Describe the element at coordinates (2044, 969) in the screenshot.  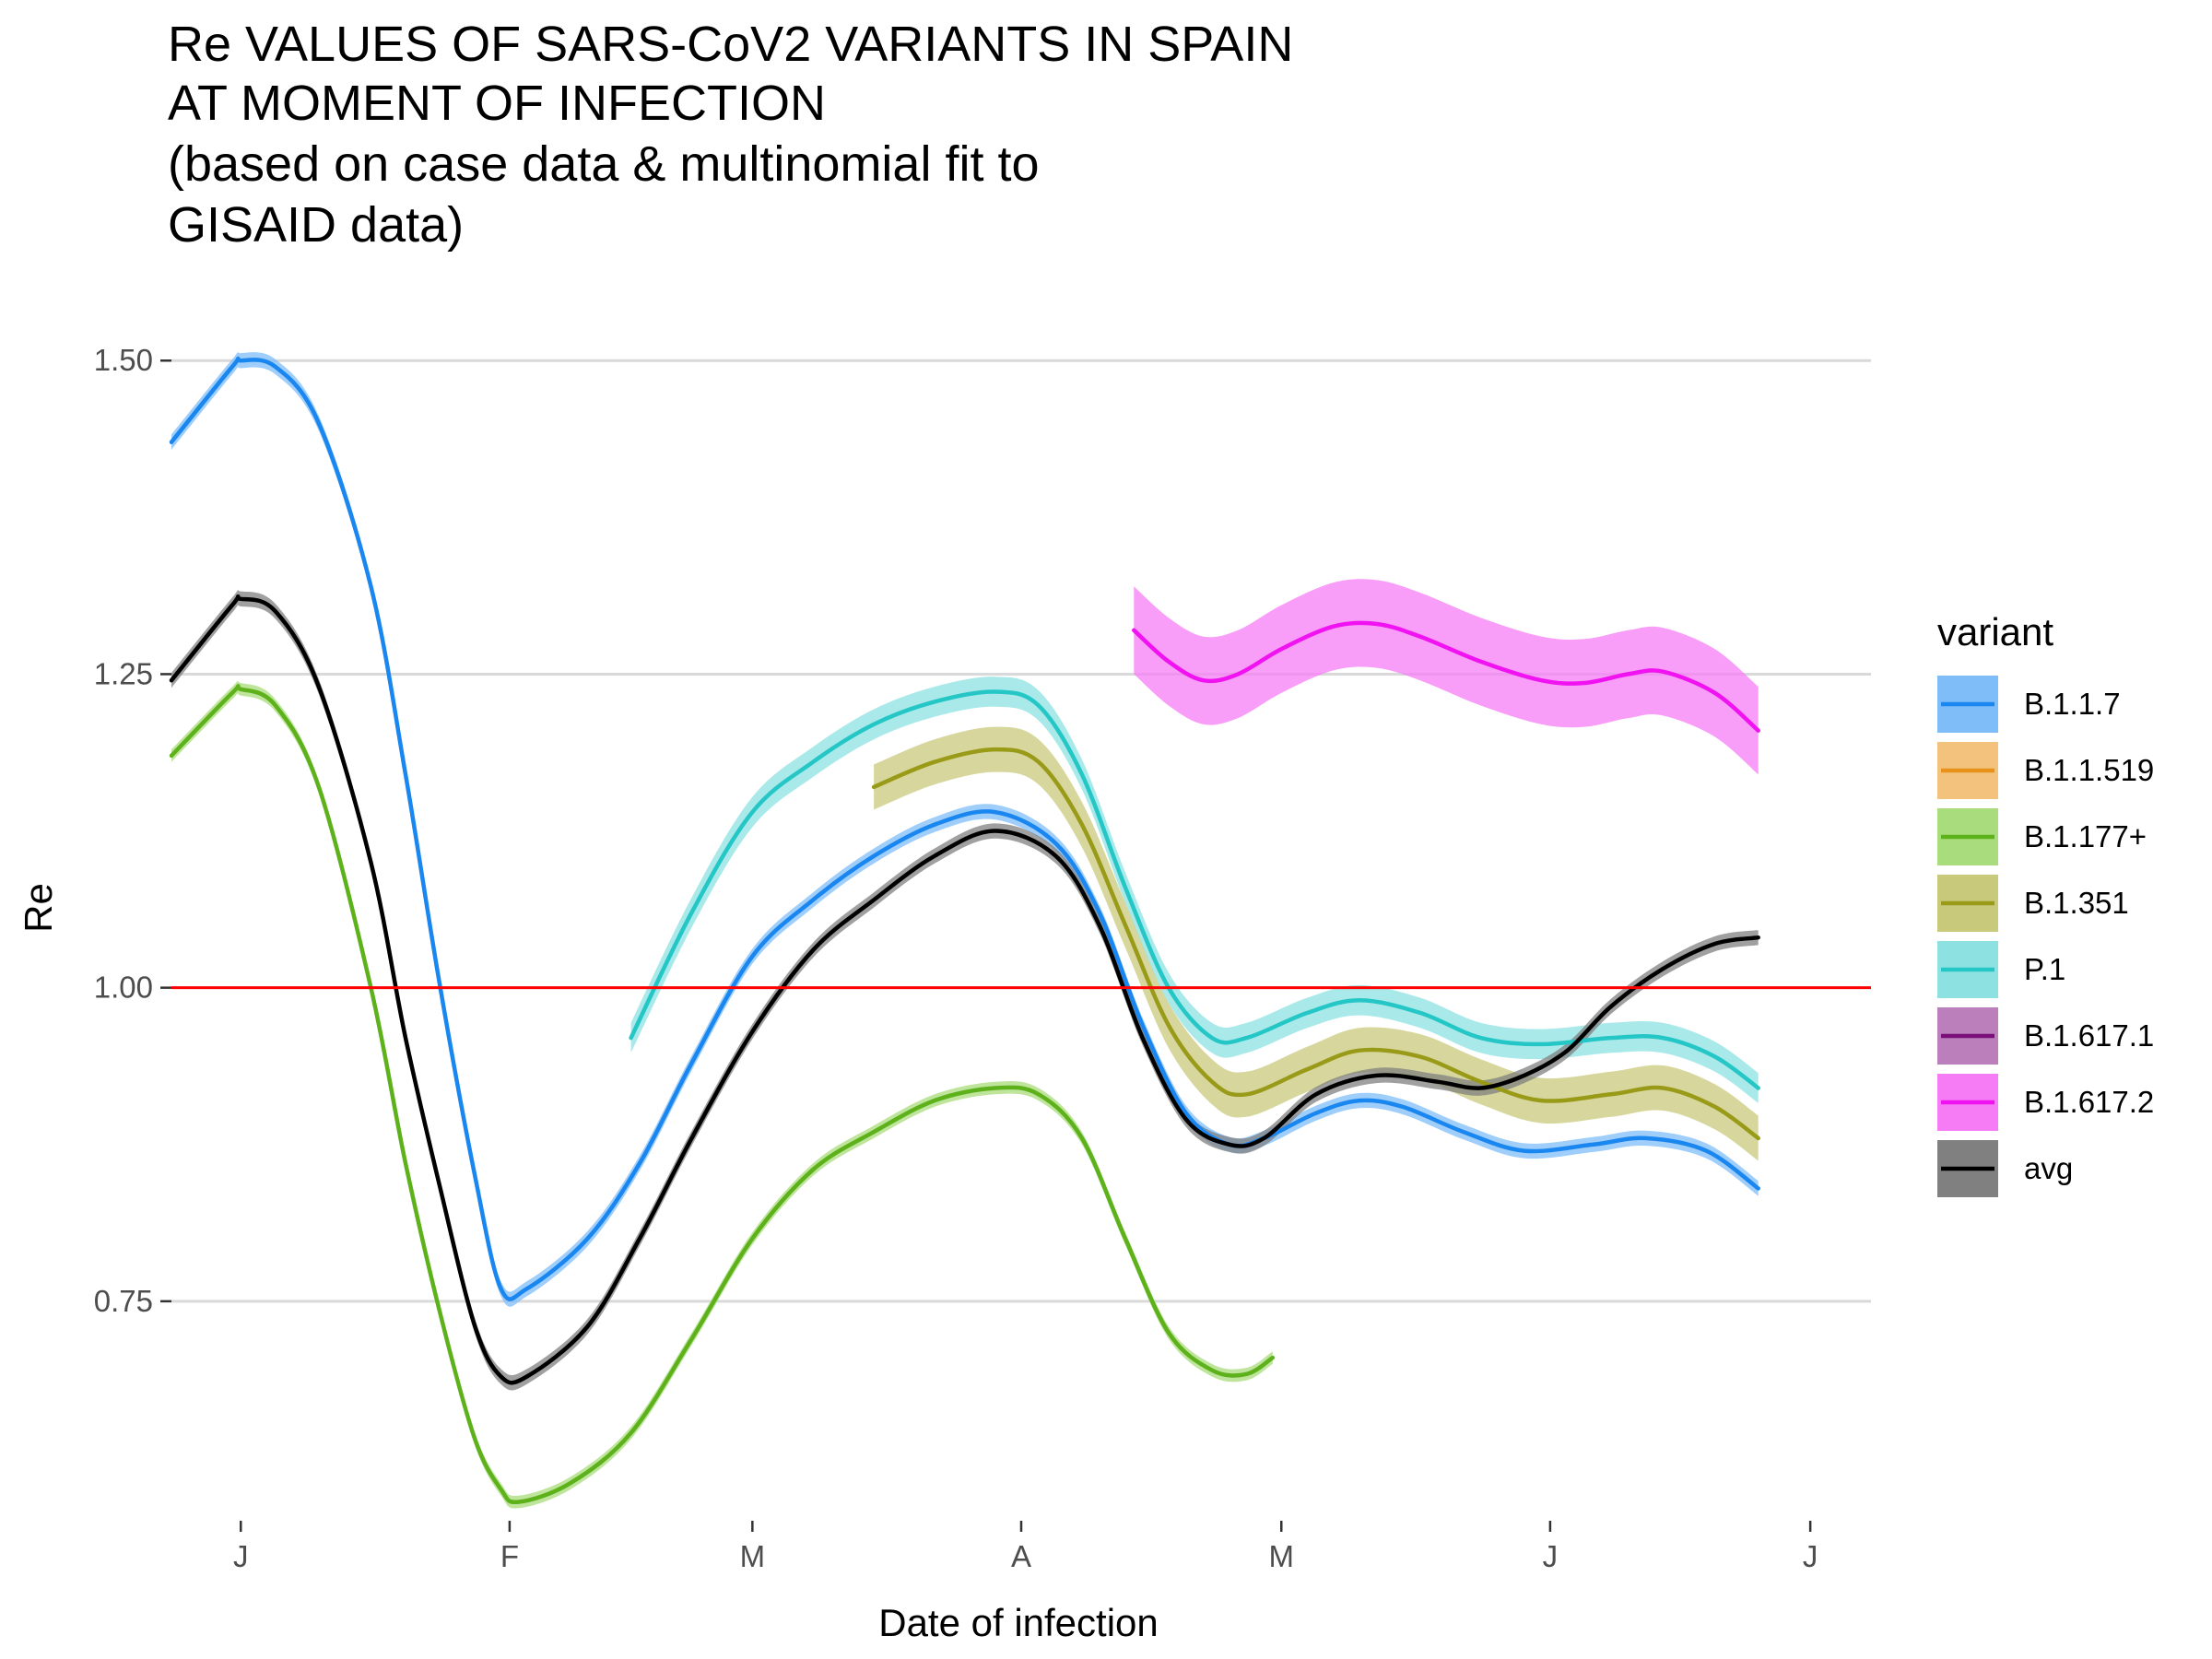
I see `legend-label-p-1: P.1` at that location.